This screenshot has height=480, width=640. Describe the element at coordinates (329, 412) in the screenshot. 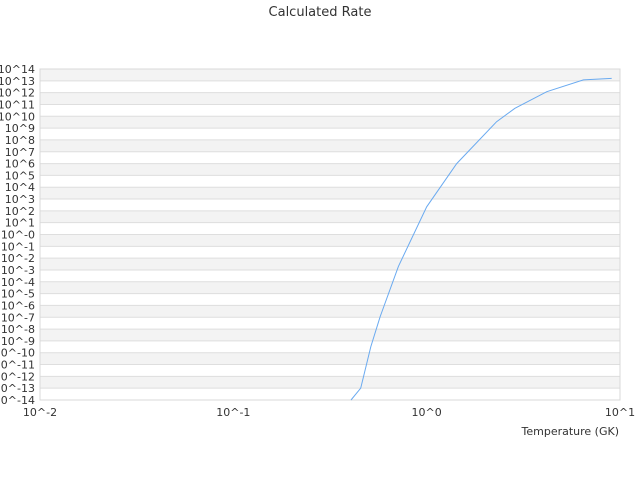

I see `x-axis-ticks: 10^-2 10^-1 10^0 10^1` at that location.